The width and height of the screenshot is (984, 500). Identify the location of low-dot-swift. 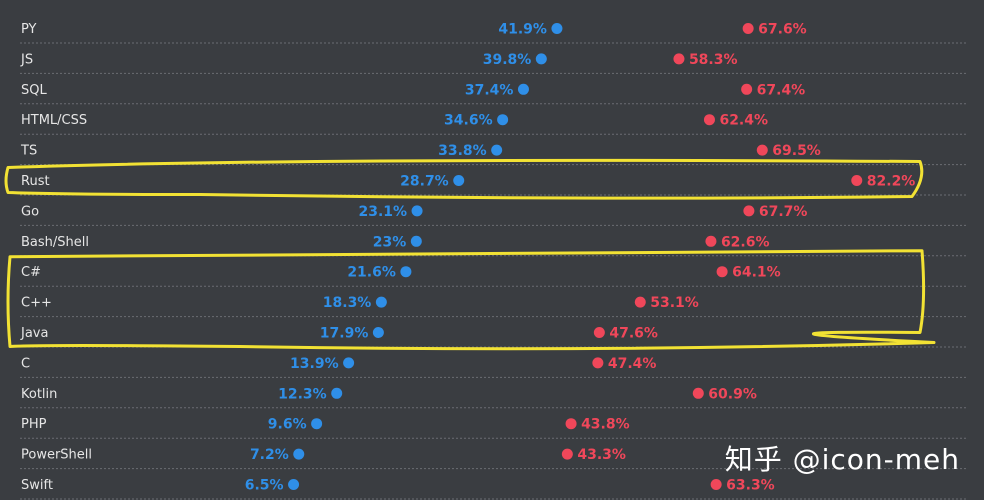
(294, 484).